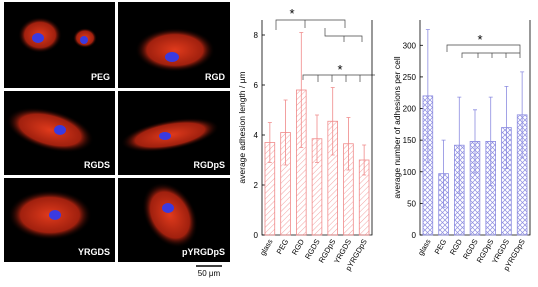 This screenshot has width=538, height=287. What do you see at coordinates (203, 252) in the screenshot?
I see `panel-label: pYRGDpS` at bounding box center [203, 252].